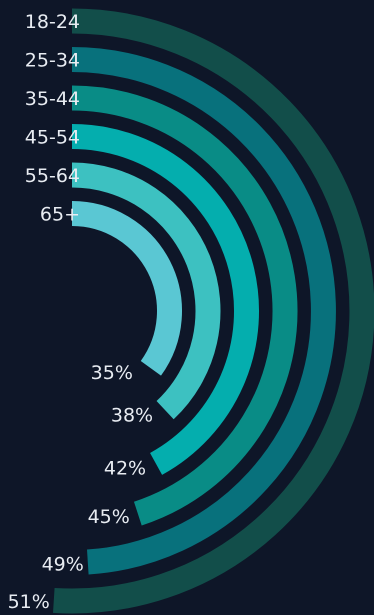 The image size is (374, 615). I want to click on category-label-65: 65+, so click(60, 215).